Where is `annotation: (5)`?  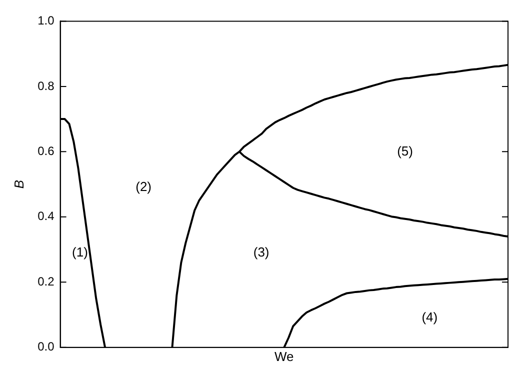
annotation: (5) is located at coordinates (405, 150).